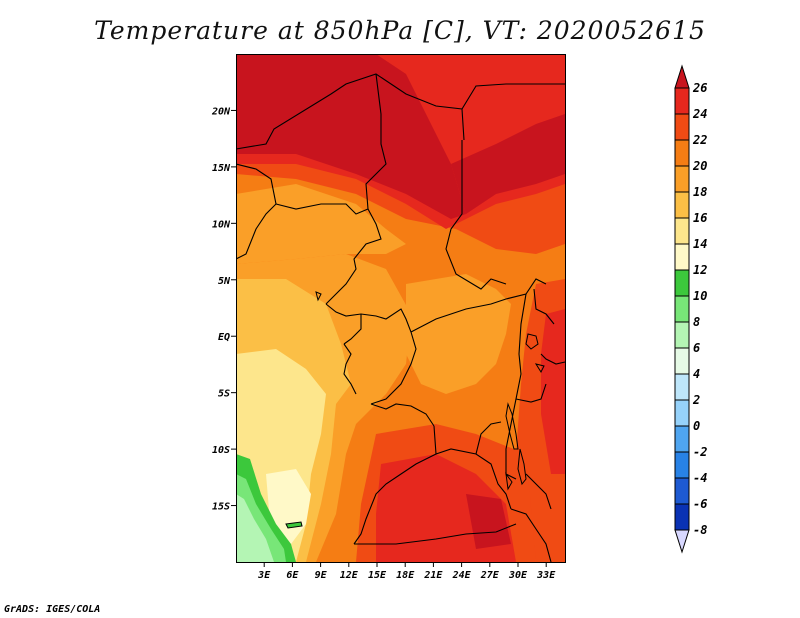 Image resolution: width=800 pixels, height=618 pixels. What do you see at coordinates (221, 224) in the screenshot?
I see `lat-tick-label: 10N` at bounding box center [221, 224].